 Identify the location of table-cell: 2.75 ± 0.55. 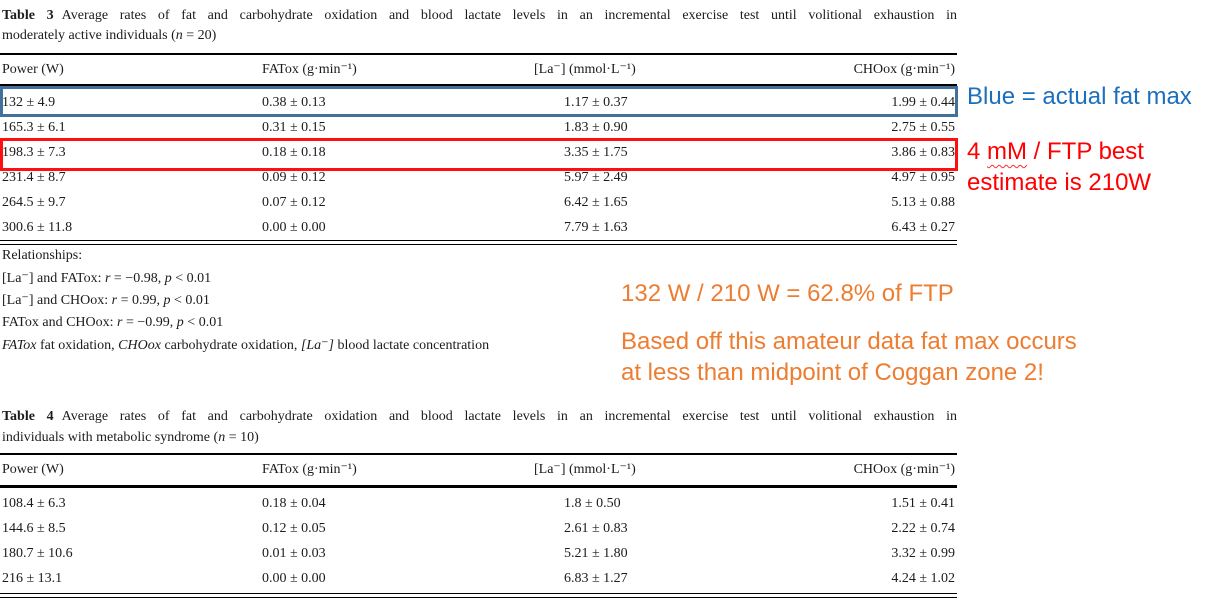
(923, 127).